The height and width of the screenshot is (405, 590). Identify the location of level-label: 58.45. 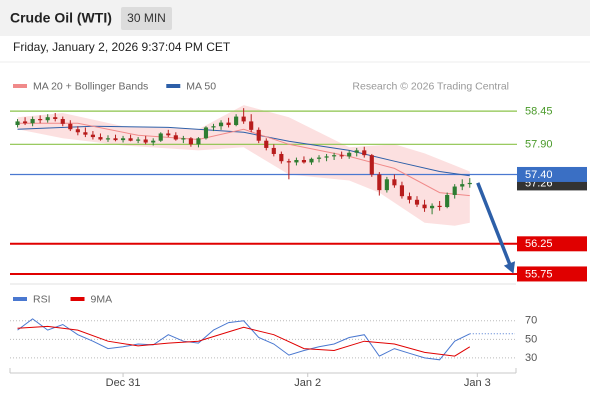
(539, 112).